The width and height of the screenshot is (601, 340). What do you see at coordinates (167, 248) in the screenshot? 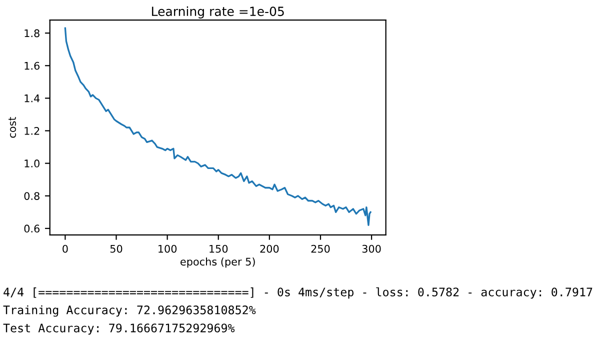
I see `x-tick-label: 100` at bounding box center [167, 248].